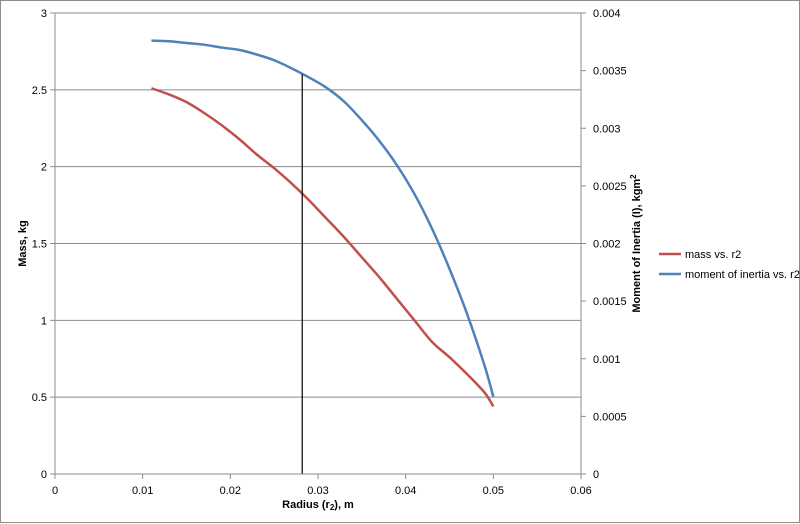 The height and width of the screenshot is (524, 800). Describe the element at coordinates (405, 491) in the screenshot. I see `x-tick-label: 0.04` at that location.